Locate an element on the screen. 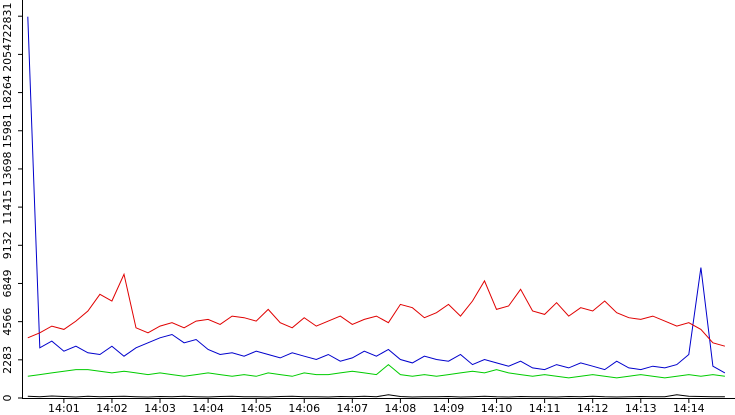 This screenshot has height=415, width=735. y-tick-label: 15981 is located at coordinates (7, 130).